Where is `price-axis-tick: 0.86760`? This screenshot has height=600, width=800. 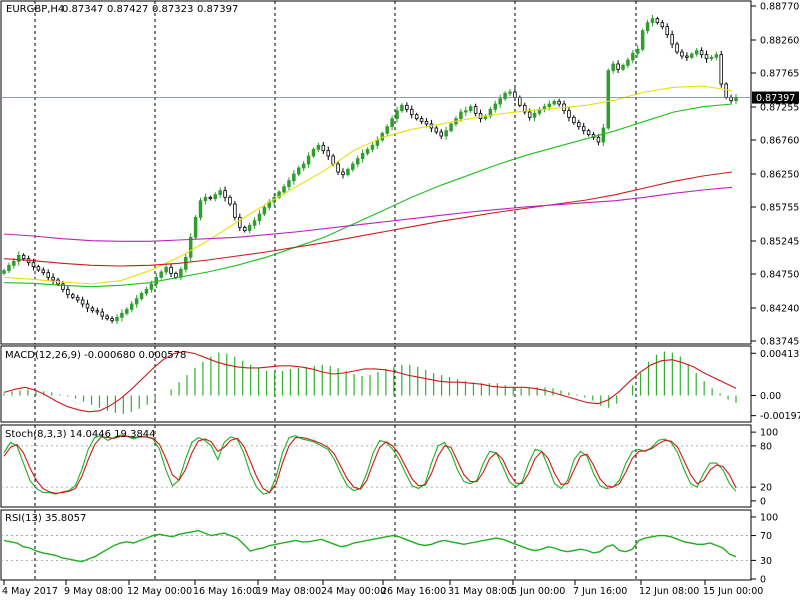 price-axis-tick: 0.86760 is located at coordinates (779, 141).